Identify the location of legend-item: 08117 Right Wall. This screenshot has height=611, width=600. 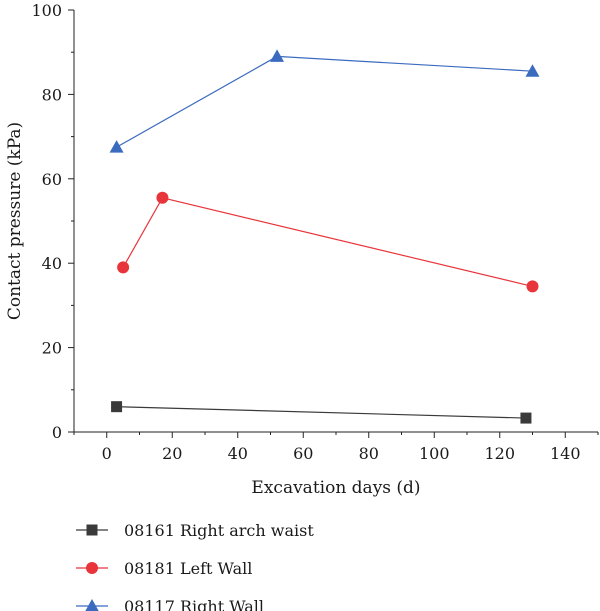
(170, 604).